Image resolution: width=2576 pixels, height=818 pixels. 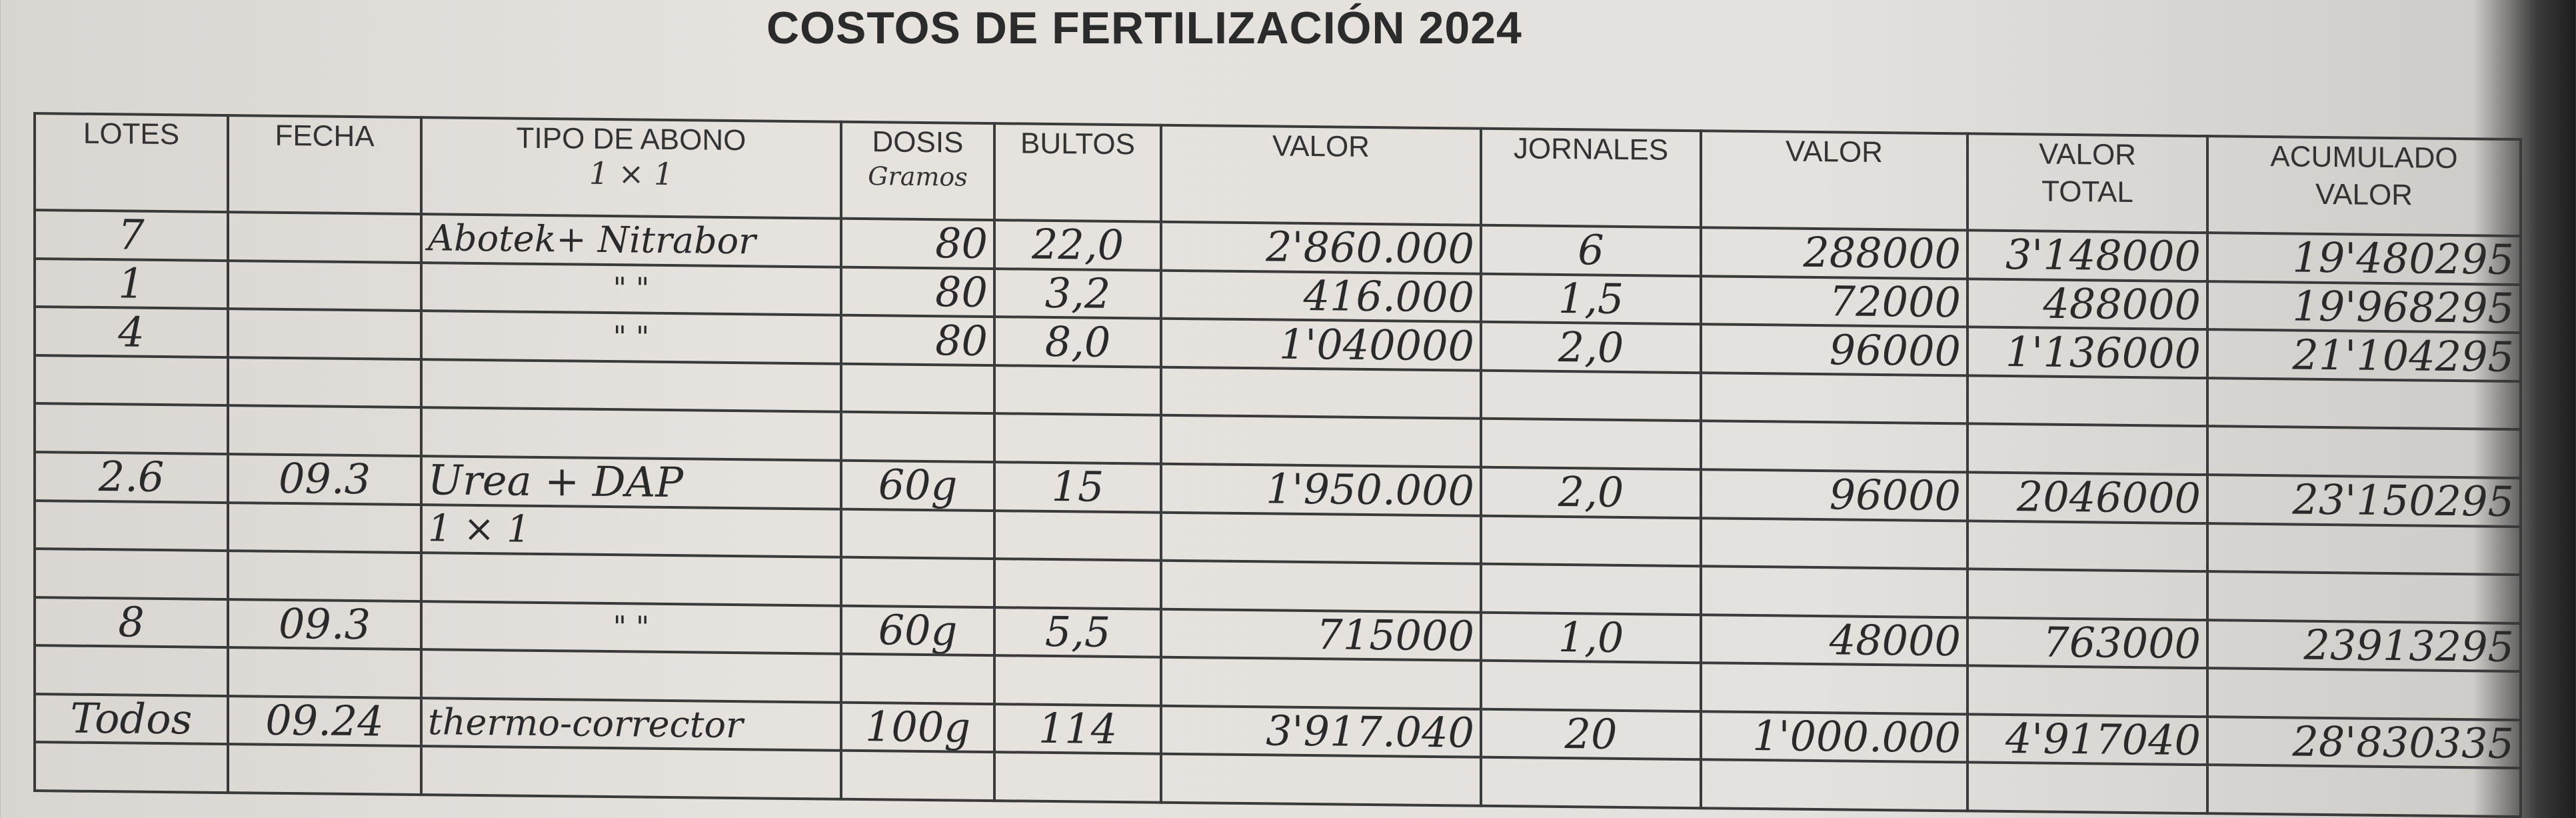 What do you see at coordinates (1321, 635) in the screenshot?
I see `cell-valor: 715000` at bounding box center [1321, 635].